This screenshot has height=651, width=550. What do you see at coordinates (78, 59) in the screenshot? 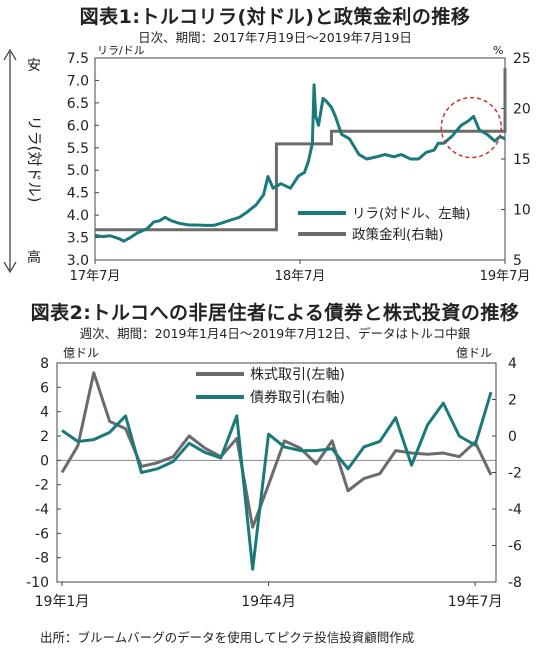
I see `chart1-left-tick-label: 7.5` at bounding box center [78, 59].